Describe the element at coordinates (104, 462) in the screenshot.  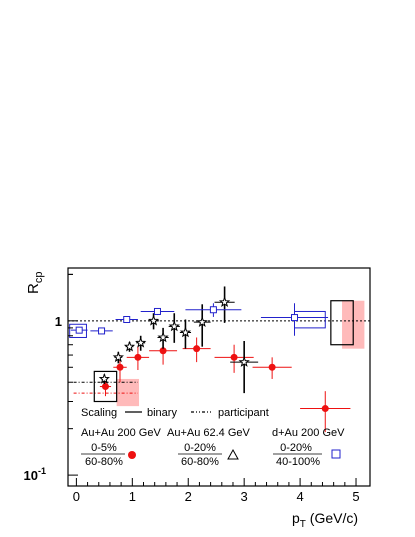
I see `legend-au-au-200-denominator: 60-80%` at that location.